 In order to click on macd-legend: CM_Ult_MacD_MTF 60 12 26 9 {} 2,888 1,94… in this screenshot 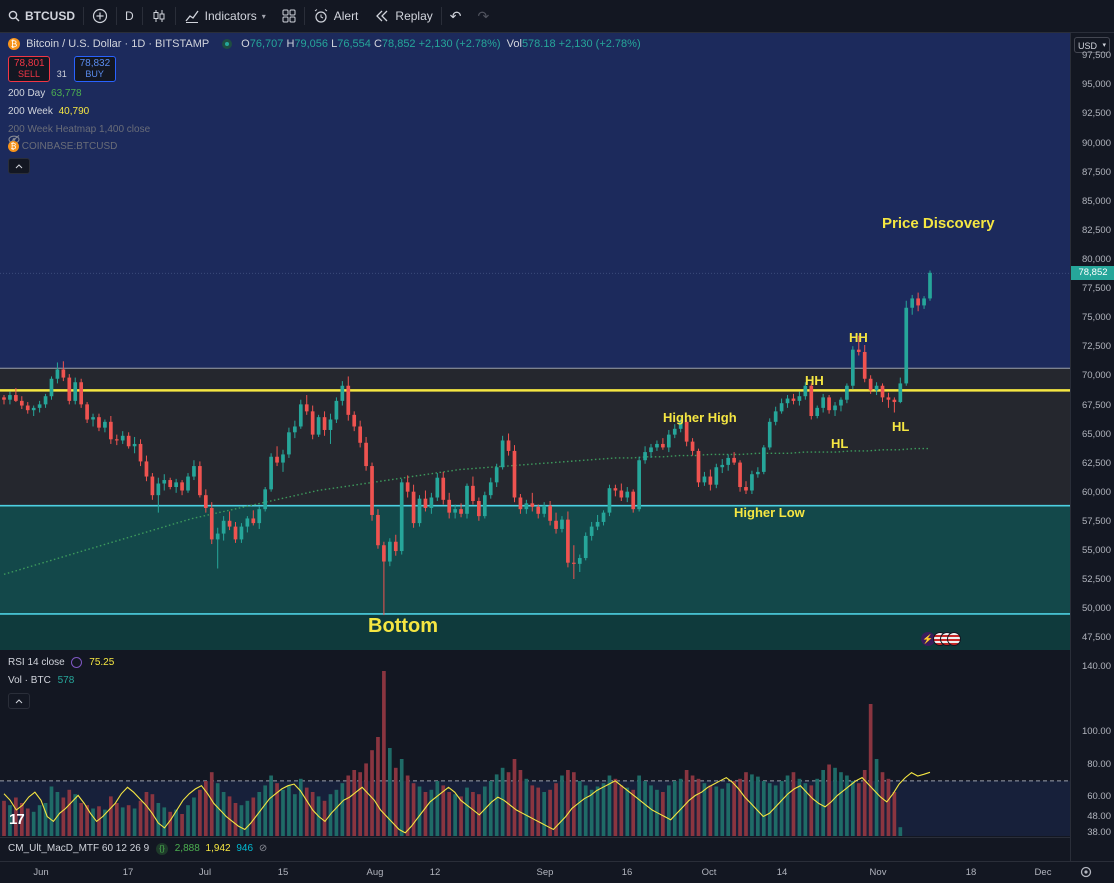, I will do `click(137, 849)`.